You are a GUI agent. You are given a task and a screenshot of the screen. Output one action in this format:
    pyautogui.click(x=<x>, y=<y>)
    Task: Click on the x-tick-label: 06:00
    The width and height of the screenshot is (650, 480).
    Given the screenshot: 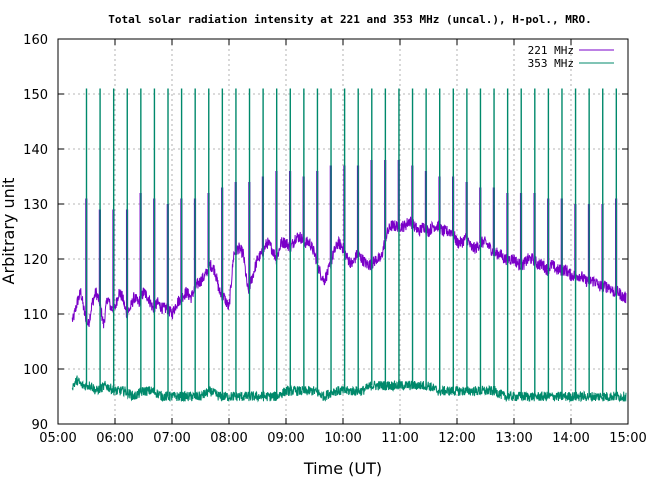 What is the action you would take?
    pyautogui.click(x=114, y=438)
    